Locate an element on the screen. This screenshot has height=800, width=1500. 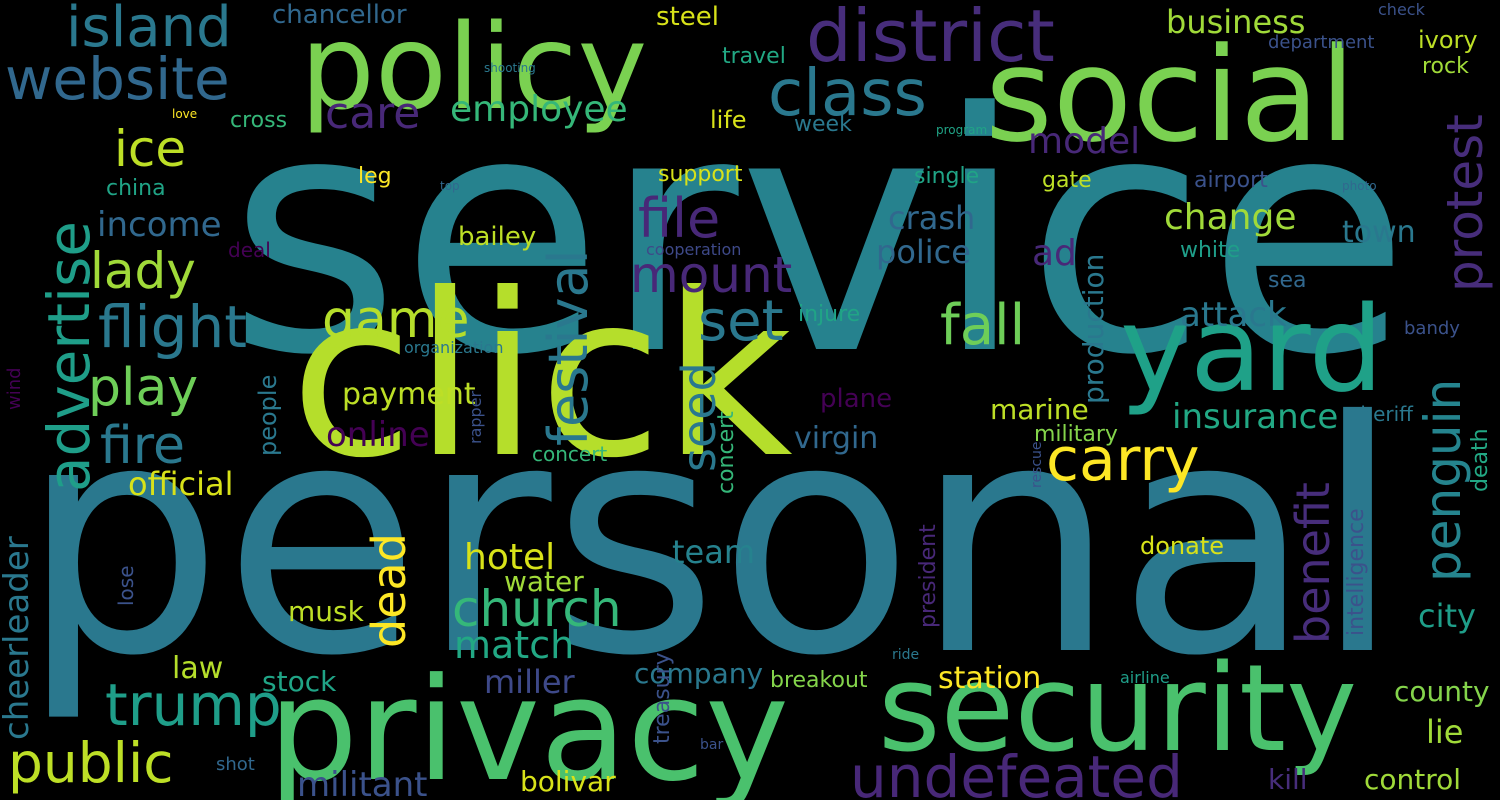
word-law: law is located at coordinates (198, 668).